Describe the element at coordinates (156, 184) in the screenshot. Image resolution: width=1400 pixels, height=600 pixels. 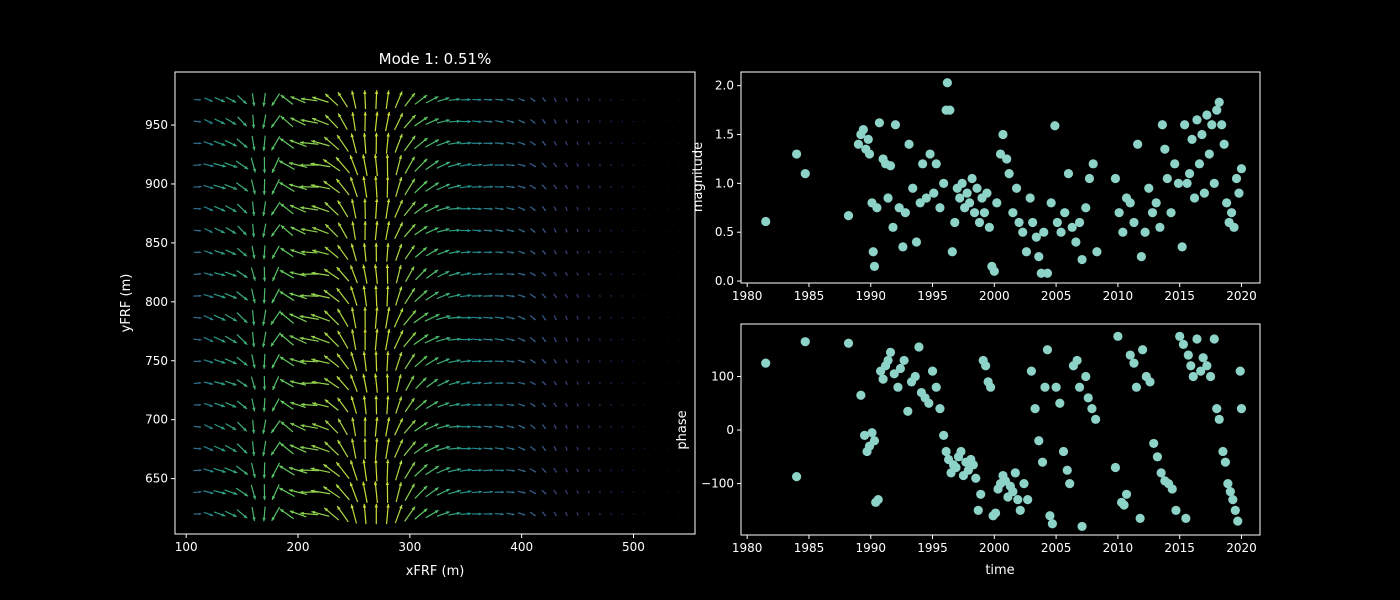
I see `quiver-y-tick-label: 900` at that location.